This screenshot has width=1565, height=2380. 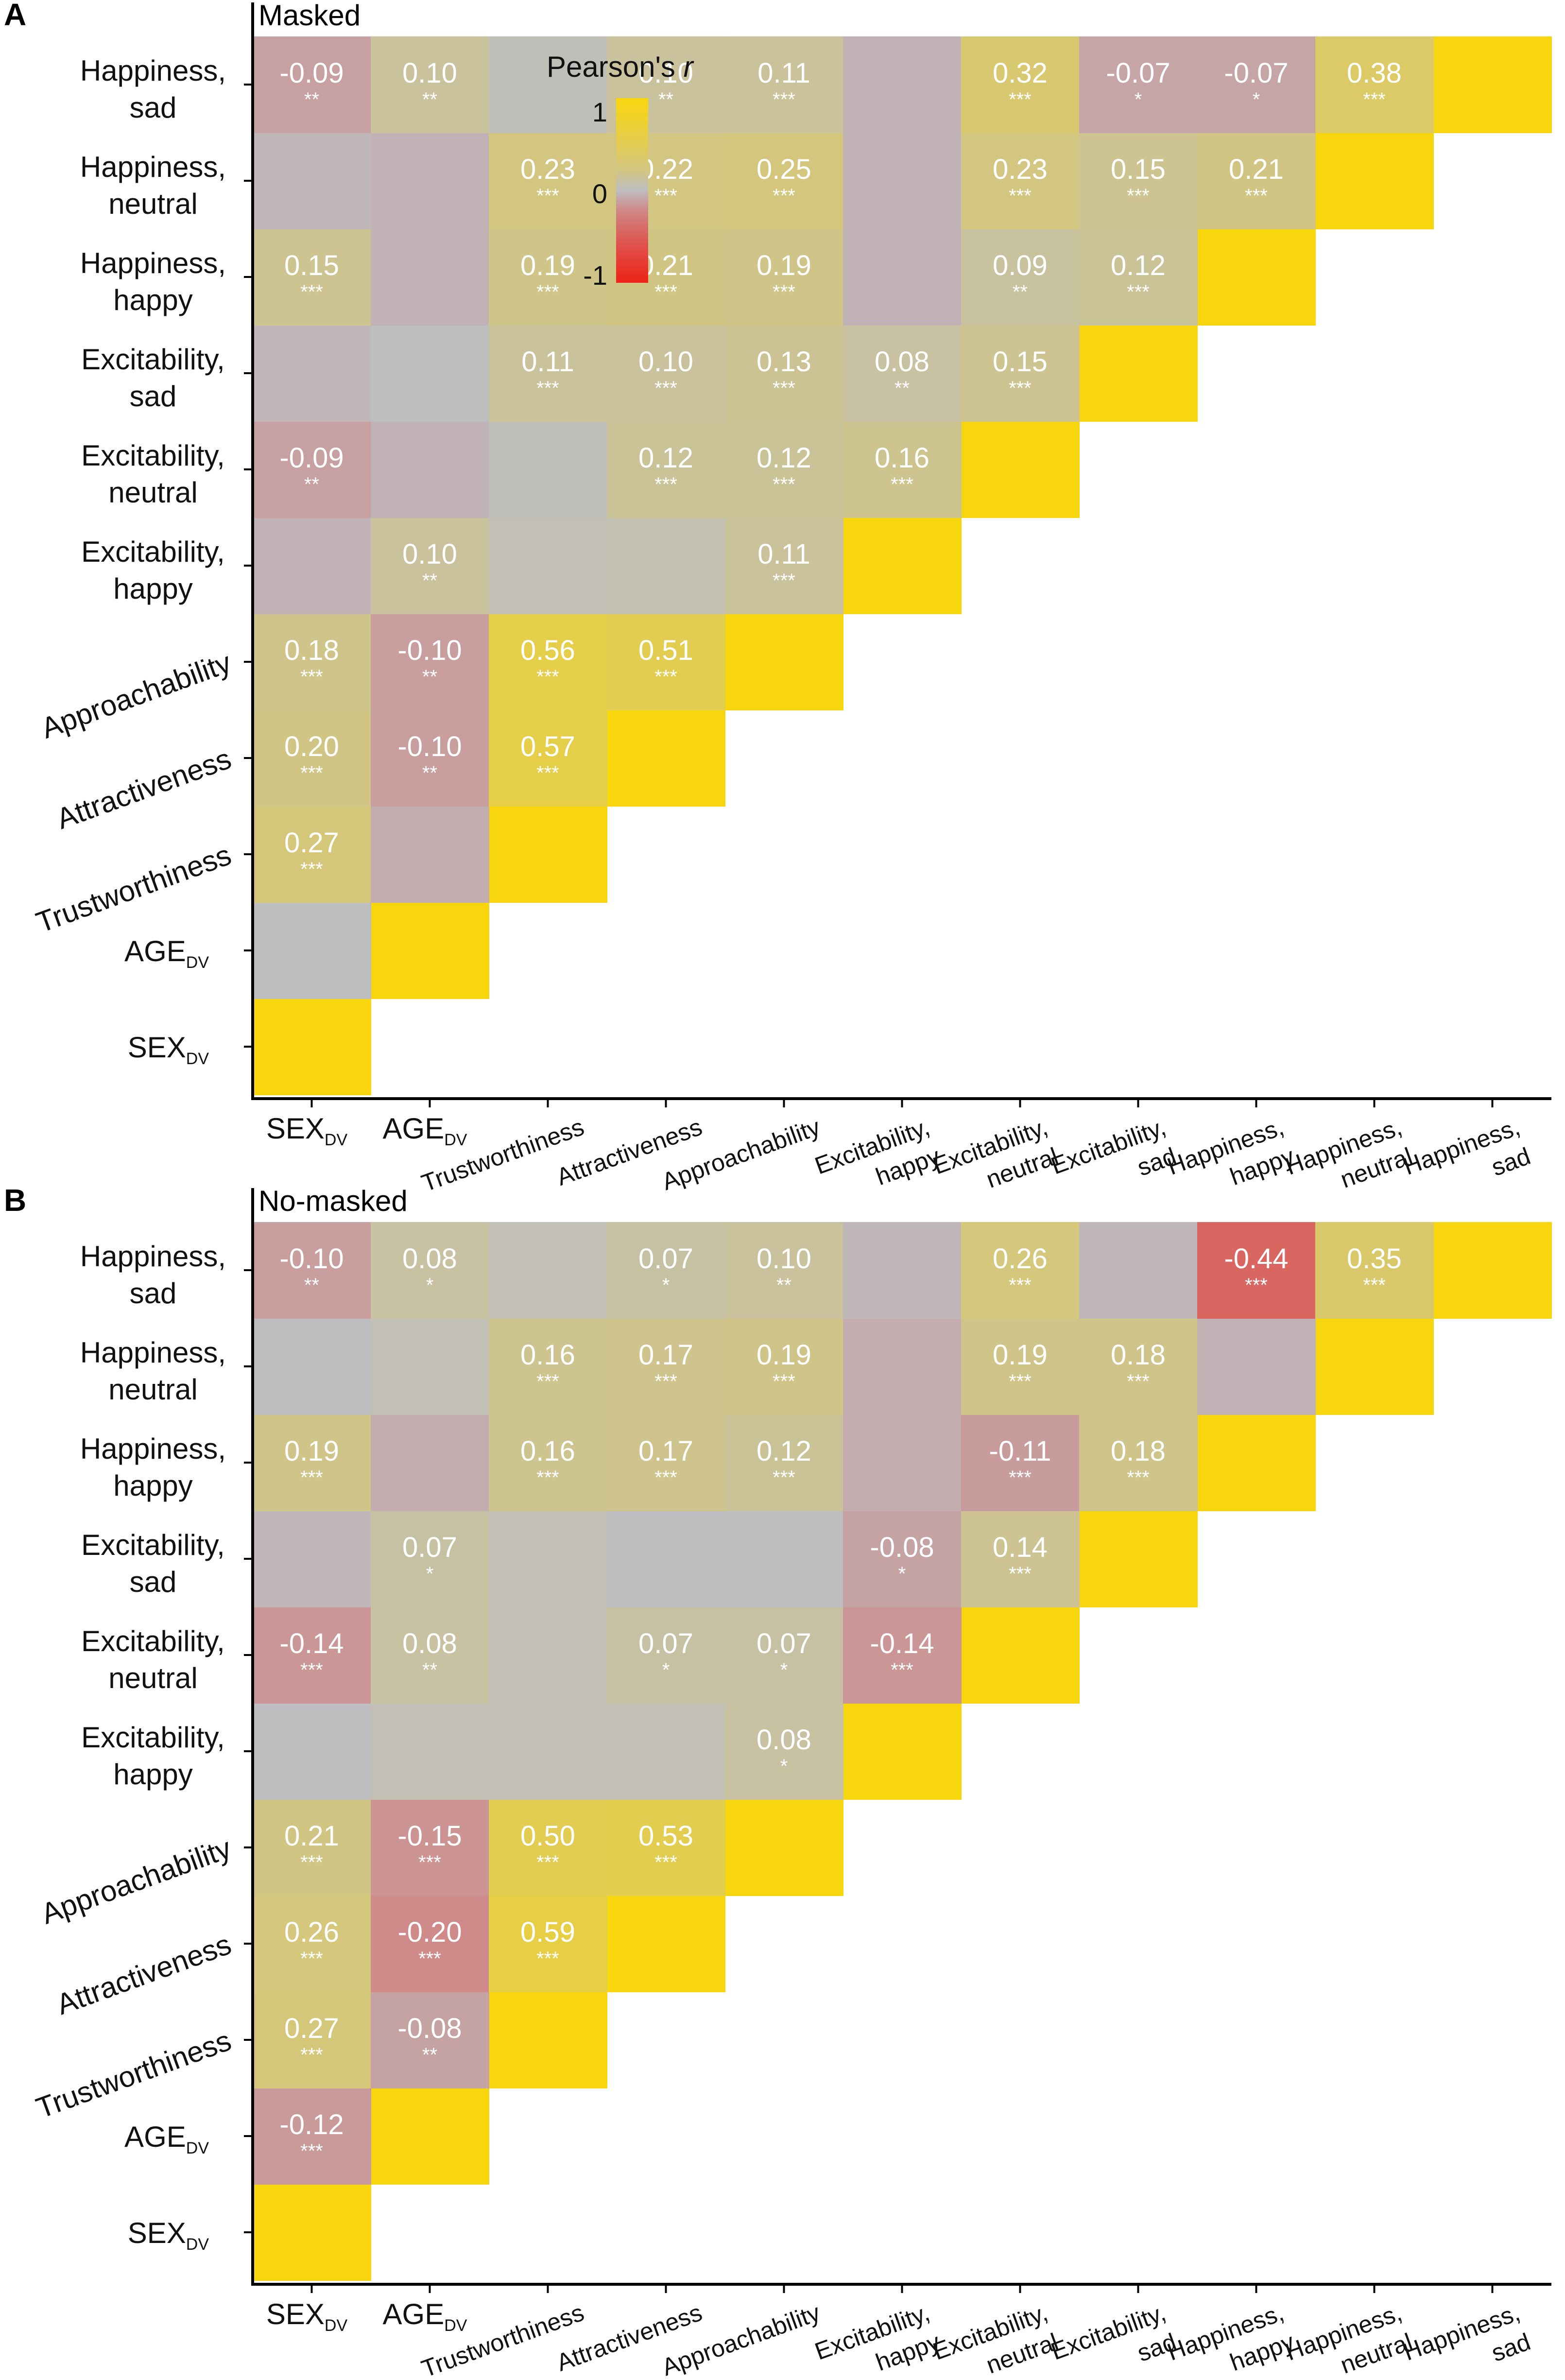 I want to click on y-label-happiness-neutral: Happiness, neutral, so click(x=153, y=1371).